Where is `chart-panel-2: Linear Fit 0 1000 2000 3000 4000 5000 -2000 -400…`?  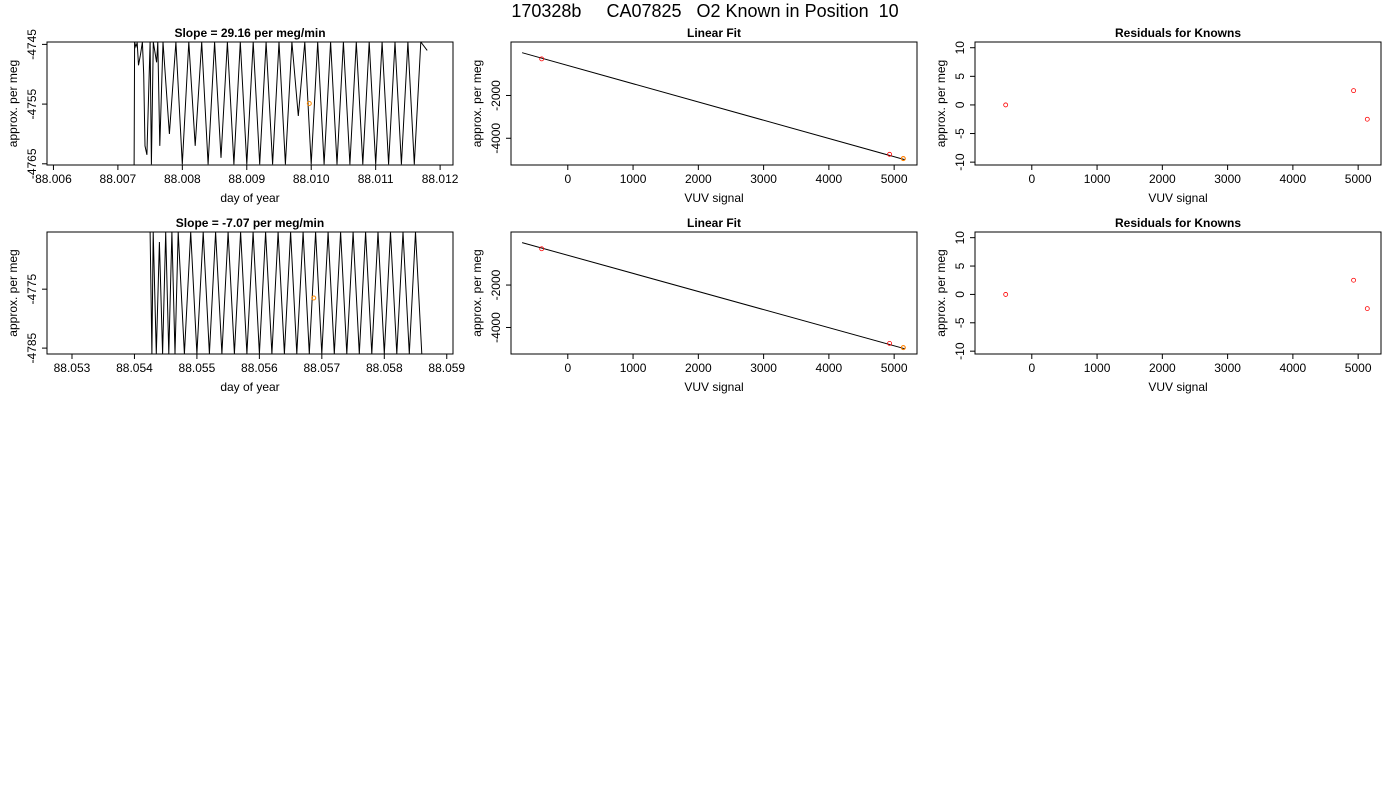
chart-panel-2: Linear Fit 0 1000 2000 3000 4000 5000 -2000 -400… is located at coordinates (694, 115).